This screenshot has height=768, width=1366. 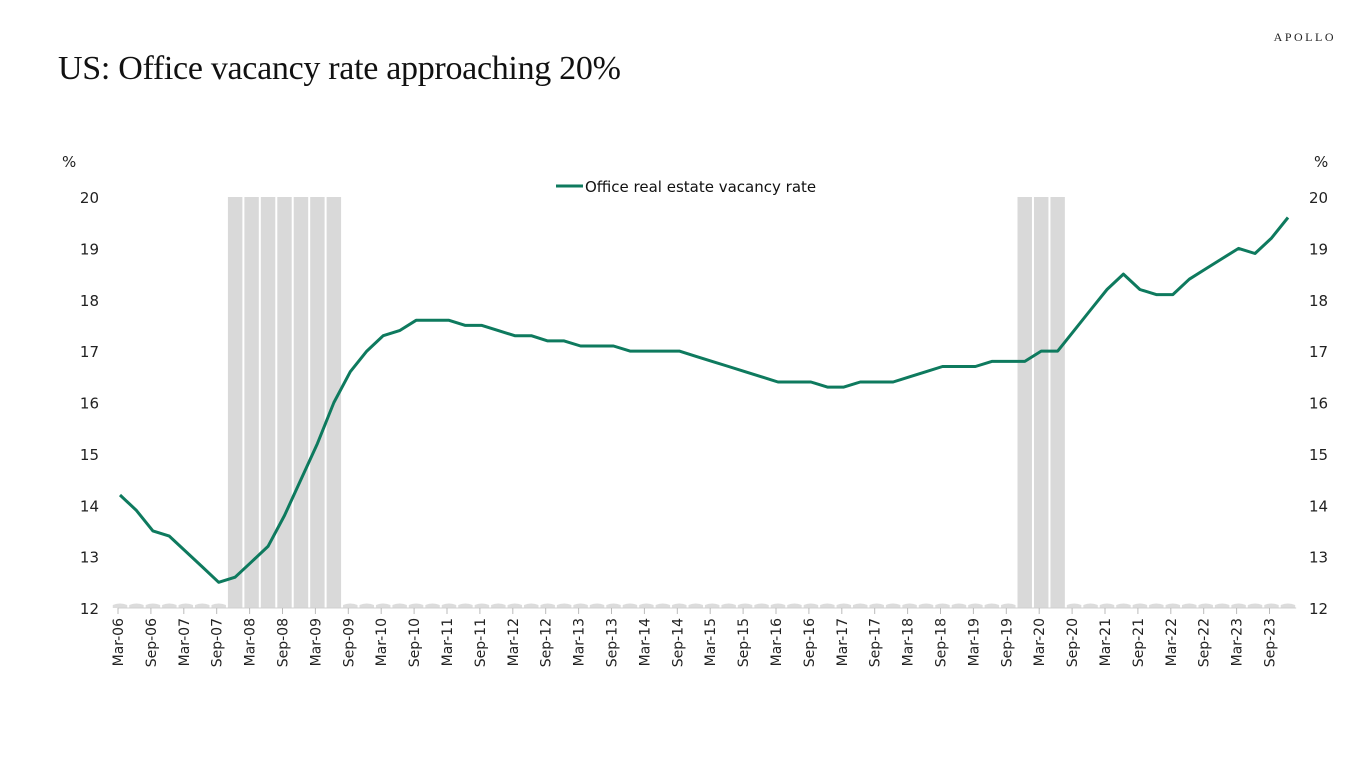 What do you see at coordinates (1321, 162) in the screenshot?
I see `y-axis-right-unit: %` at bounding box center [1321, 162].